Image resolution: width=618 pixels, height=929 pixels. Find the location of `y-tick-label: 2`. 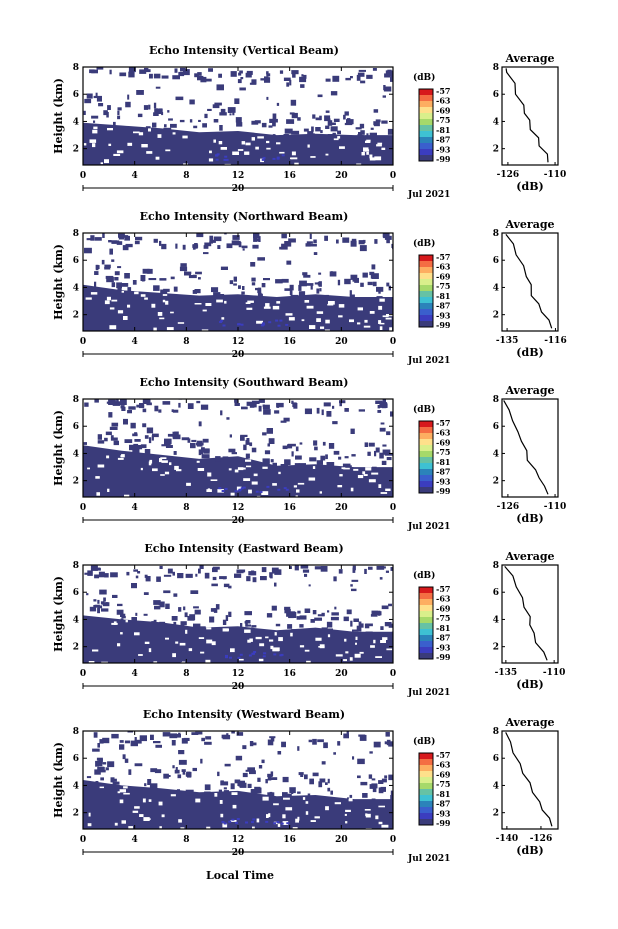

y-tick-label: 2 is located at coordinates (76, 150).